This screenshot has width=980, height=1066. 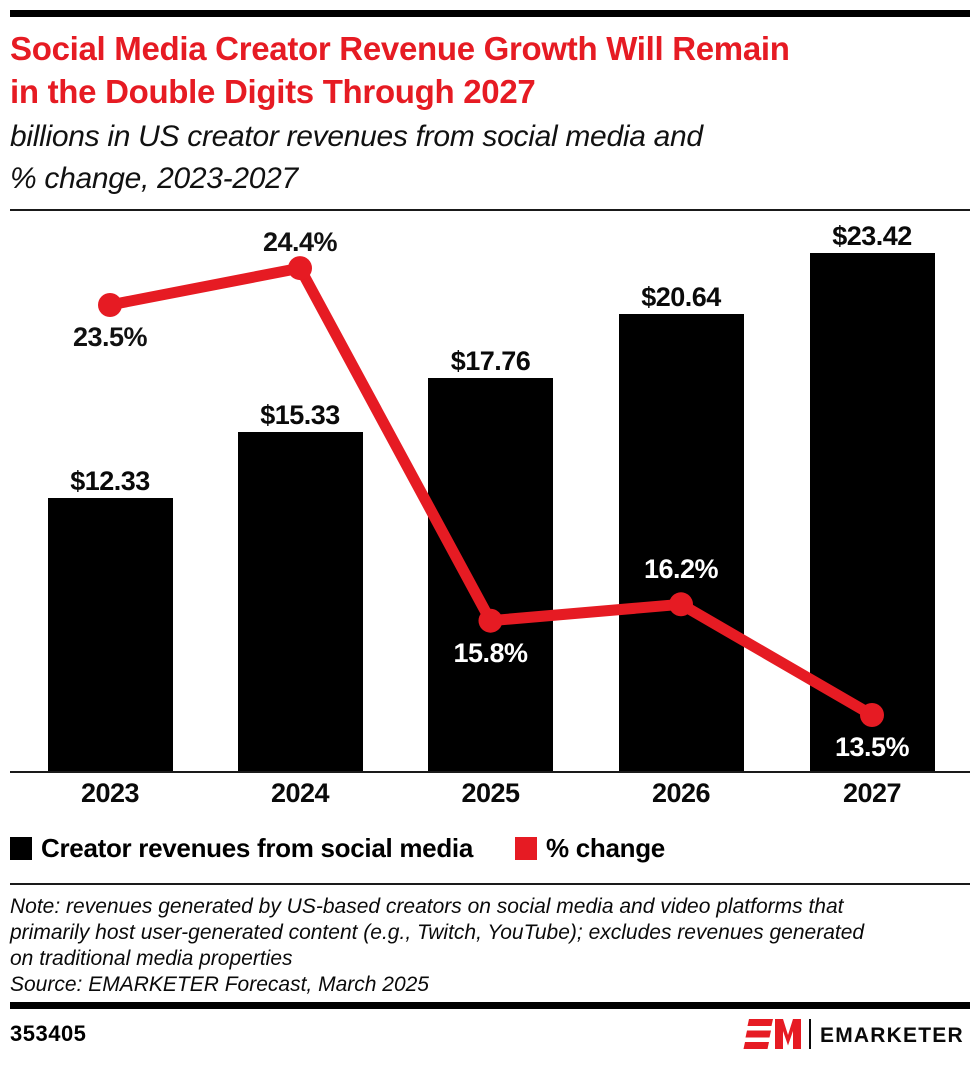 What do you see at coordinates (154, 178) in the screenshot?
I see `subtitle-line-2: % change, 2023-2027` at bounding box center [154, 178].